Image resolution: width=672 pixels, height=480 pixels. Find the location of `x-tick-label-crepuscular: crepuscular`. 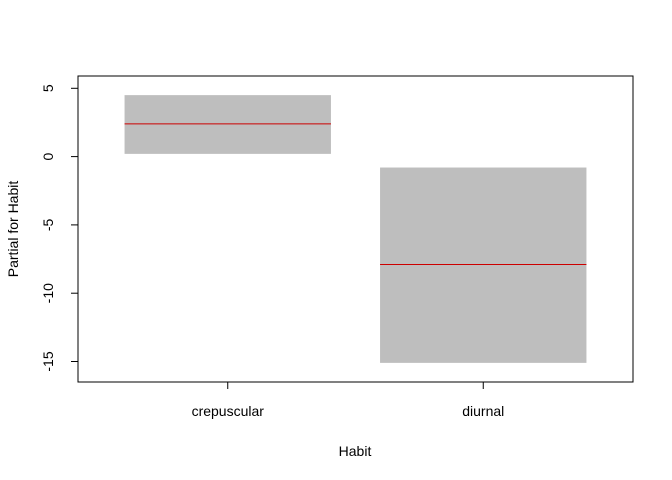

x-tick-label-crepuscular: crepuscular is located at coordinates (228, 411).